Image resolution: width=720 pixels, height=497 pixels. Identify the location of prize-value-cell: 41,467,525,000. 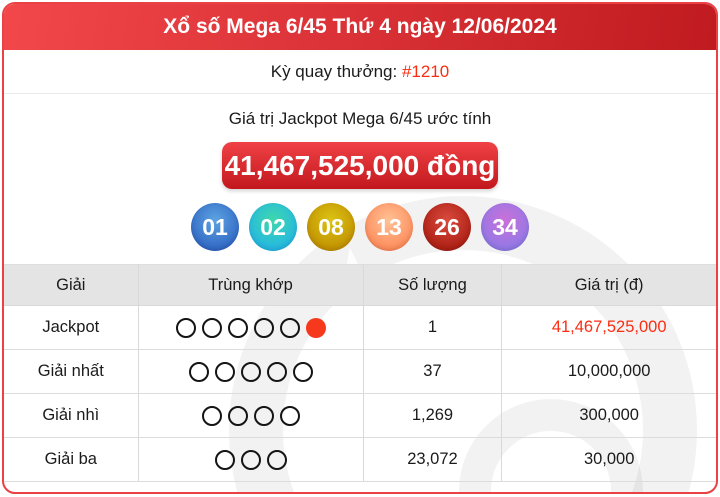
(609, 327).